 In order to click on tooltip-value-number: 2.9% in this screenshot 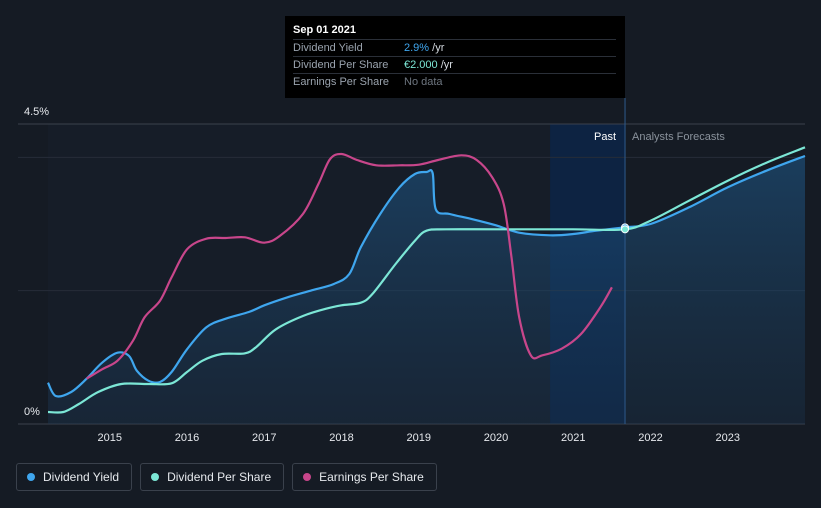, I will do `click(417, 48)`.